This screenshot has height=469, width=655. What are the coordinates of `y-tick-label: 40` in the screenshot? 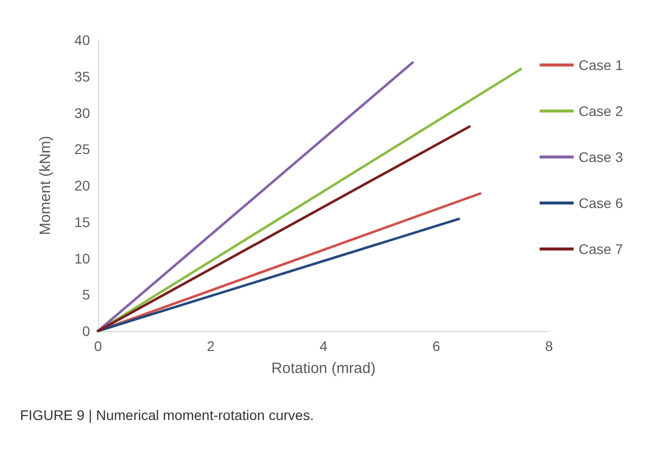 It's located at (82, 40).